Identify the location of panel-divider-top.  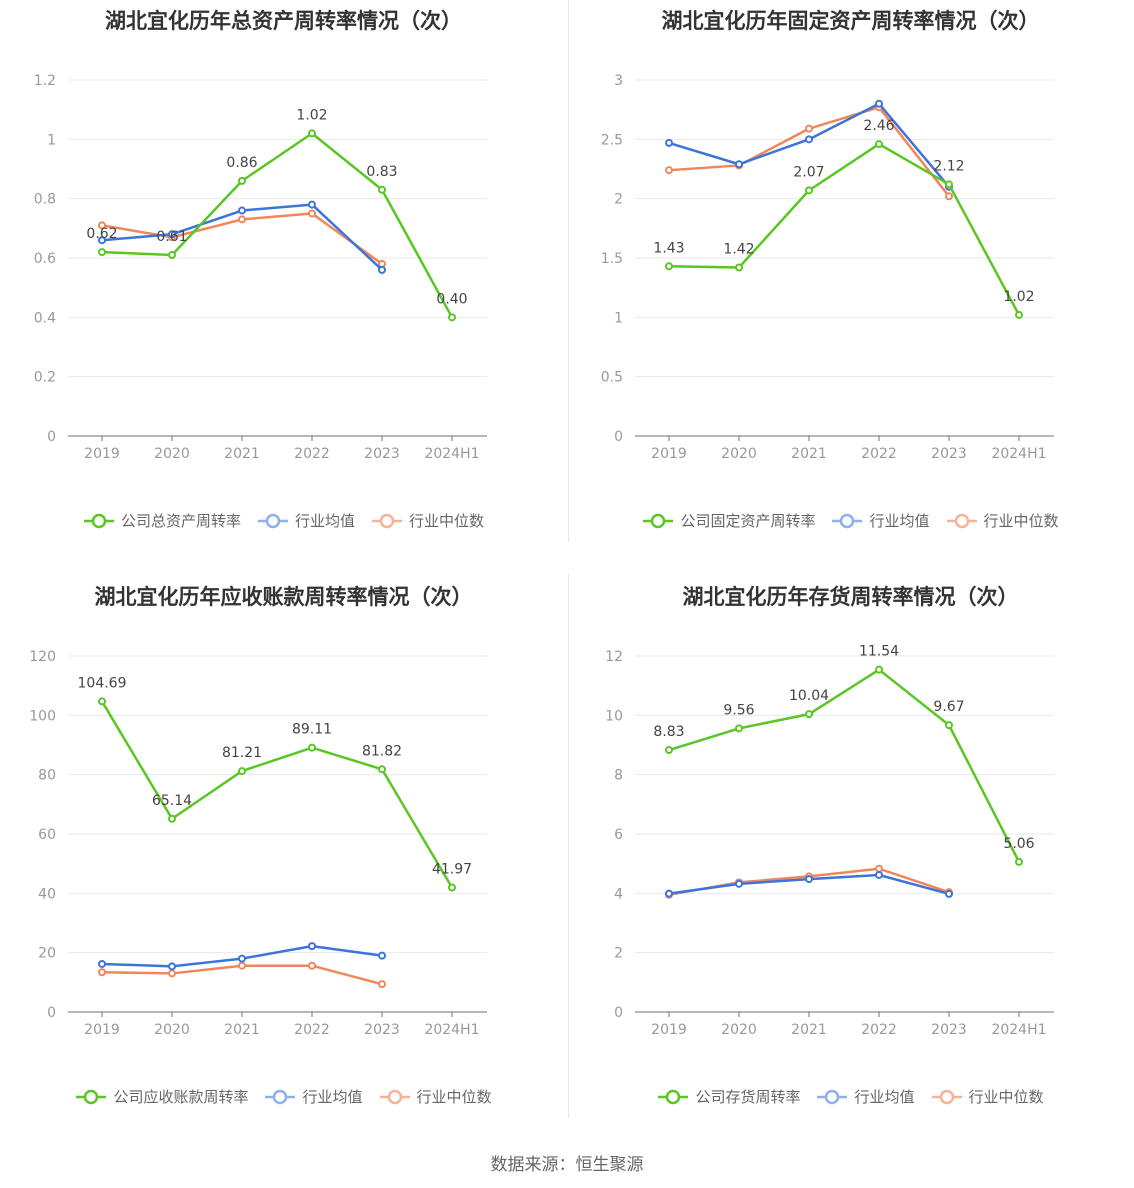
(568, 271).